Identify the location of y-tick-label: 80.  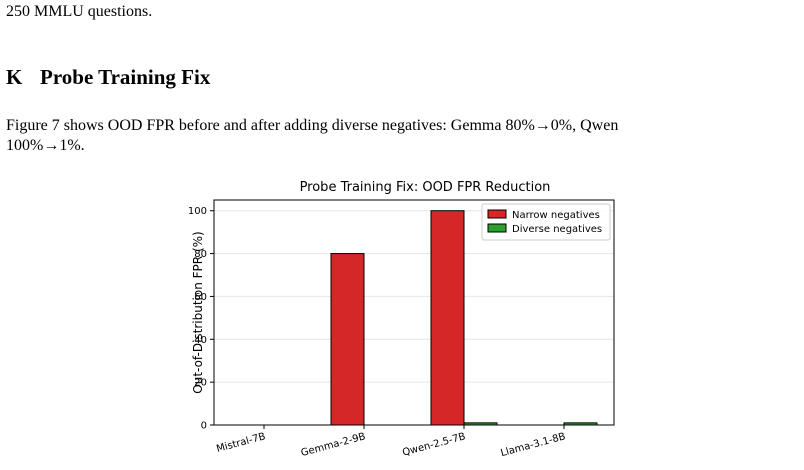
(200, 254).